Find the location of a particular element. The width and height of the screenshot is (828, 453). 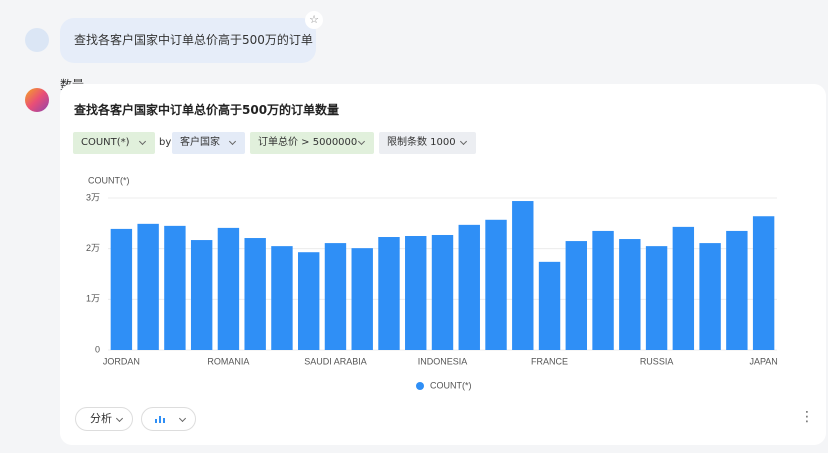

analyze-button: 分析 is located at coordinates (104, 419).